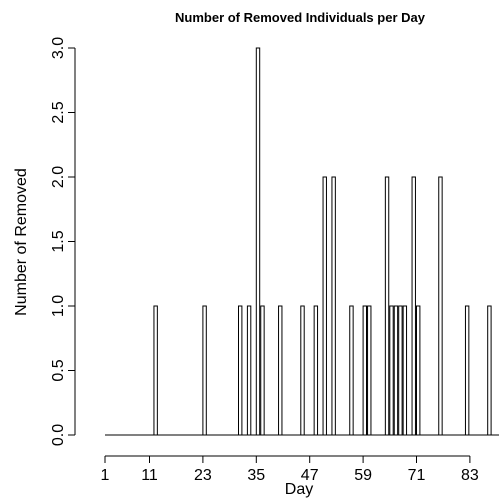 The image size is (499, 502). What do you see at coordinates (300, 17) in the screenshot?
I see `chart-title: Number of Removed Individuals per Day` at bounding box center [300, 17].